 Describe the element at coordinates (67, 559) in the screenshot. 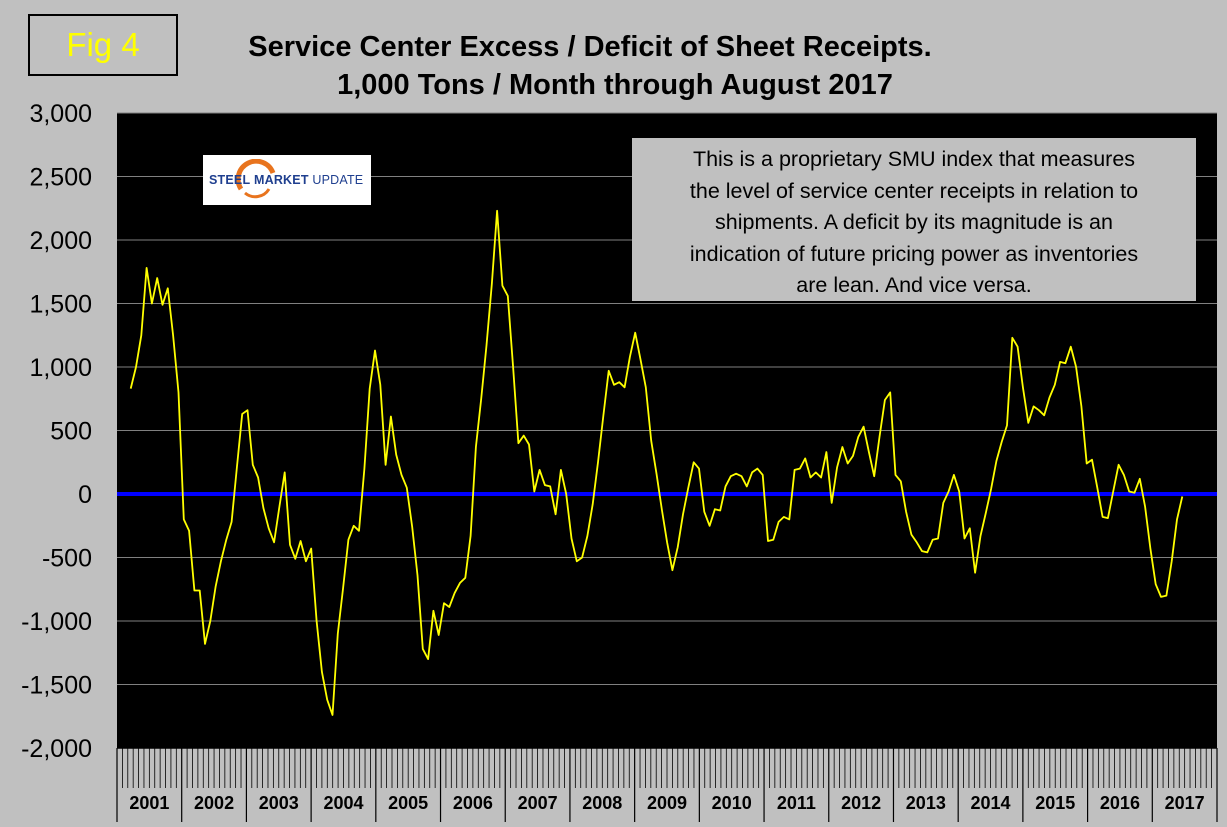

I see `y-tick-label: -500` at that location.